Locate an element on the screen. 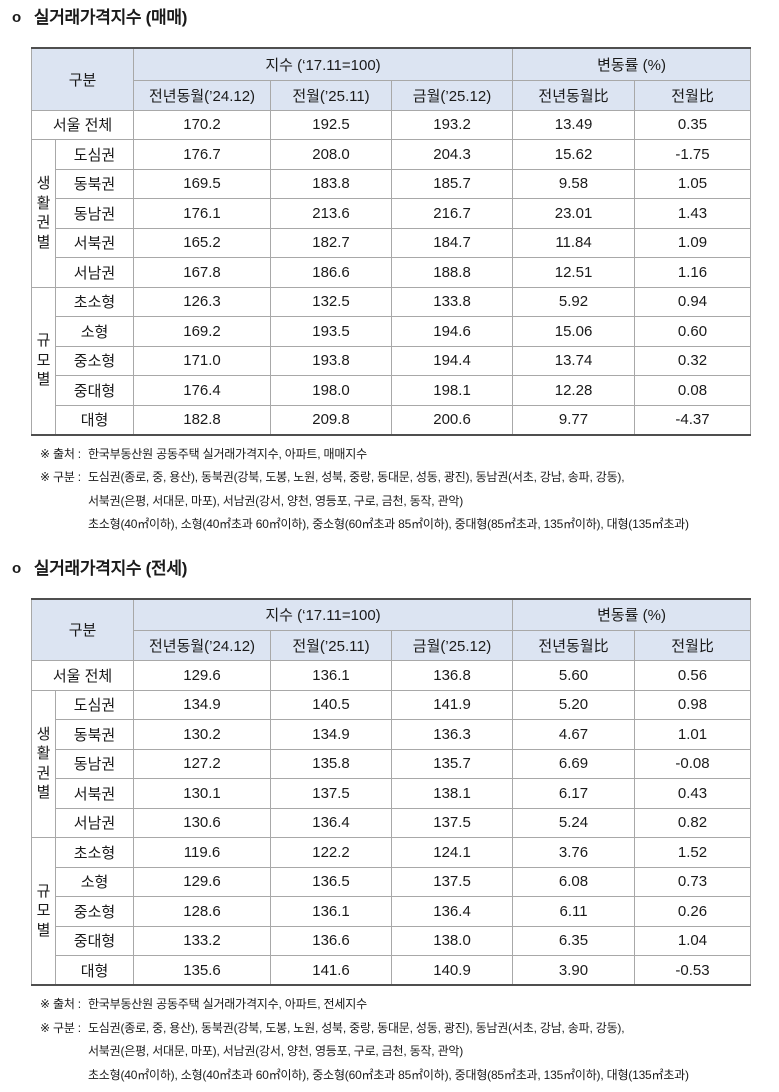  note-prefix: ※ 출처 : is located at coordinates (60, 1004).